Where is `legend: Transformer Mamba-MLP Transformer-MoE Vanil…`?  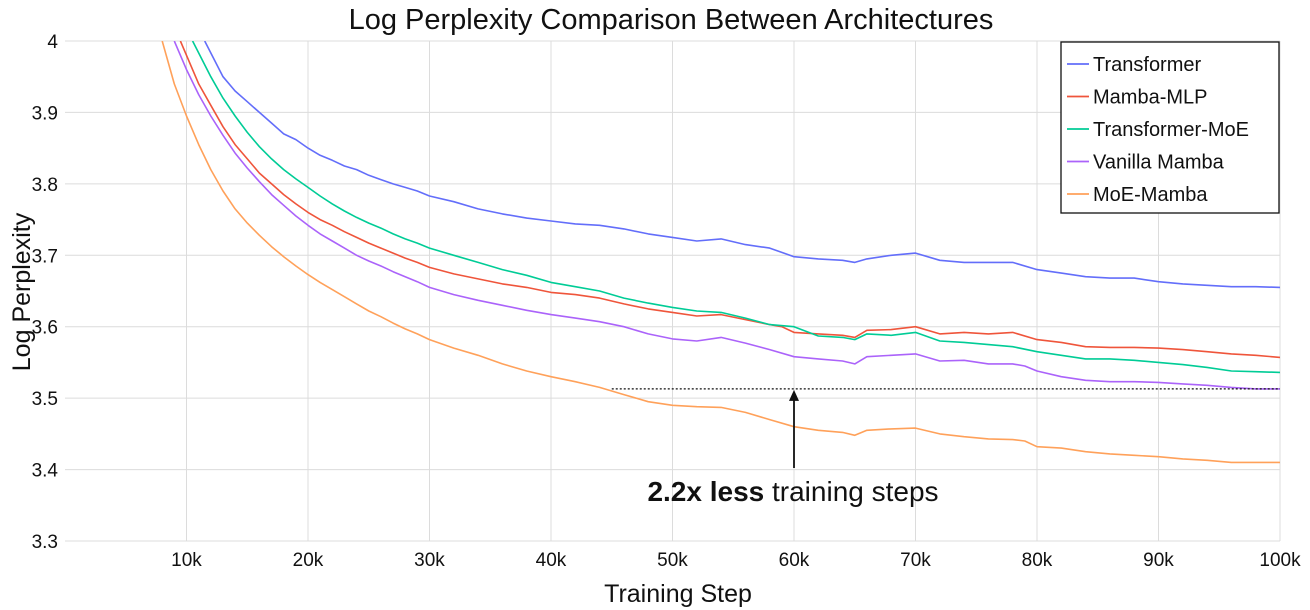 legend: Transformer Mamba-MLP Transformer-MoE Vanil… is located at coordinates (1170, 127).